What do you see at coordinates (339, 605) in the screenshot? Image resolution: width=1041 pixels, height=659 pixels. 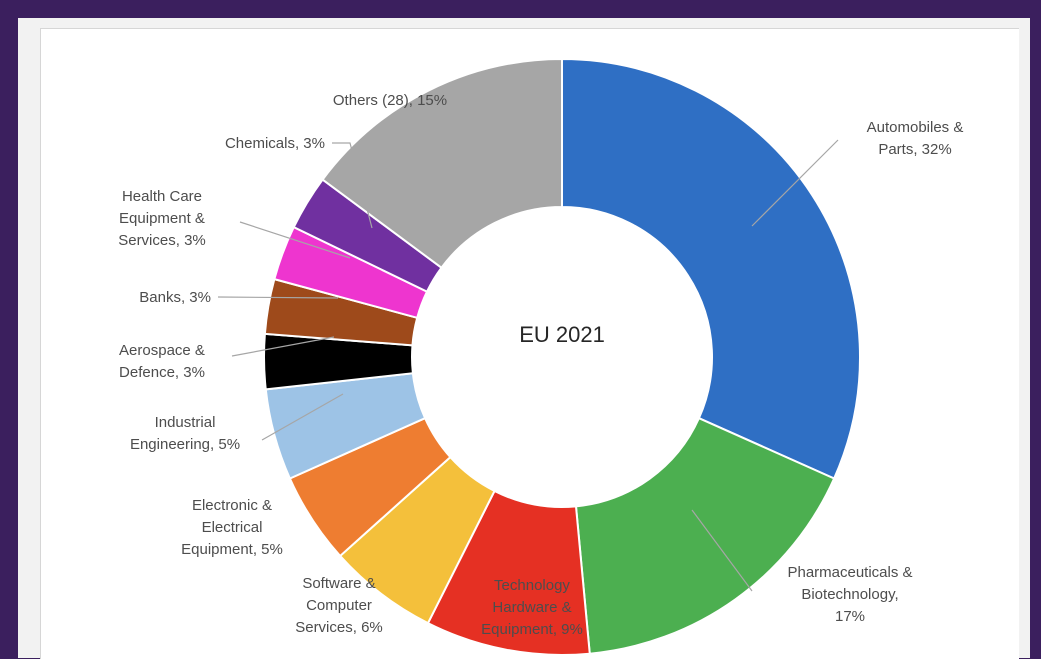 I see `slice-label-4: Software & Computer Services, 6%` at bounding box center [339, 605].